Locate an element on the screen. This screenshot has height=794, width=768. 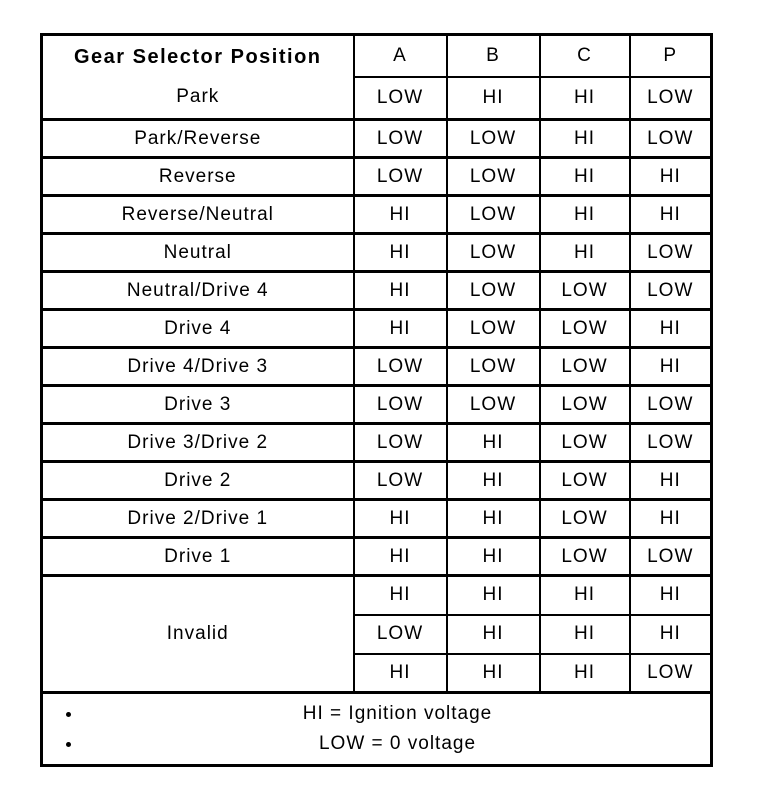
legend-notes: HI = Ignition voltage LOW = 0 voltage is located at coordinates (376, 729).